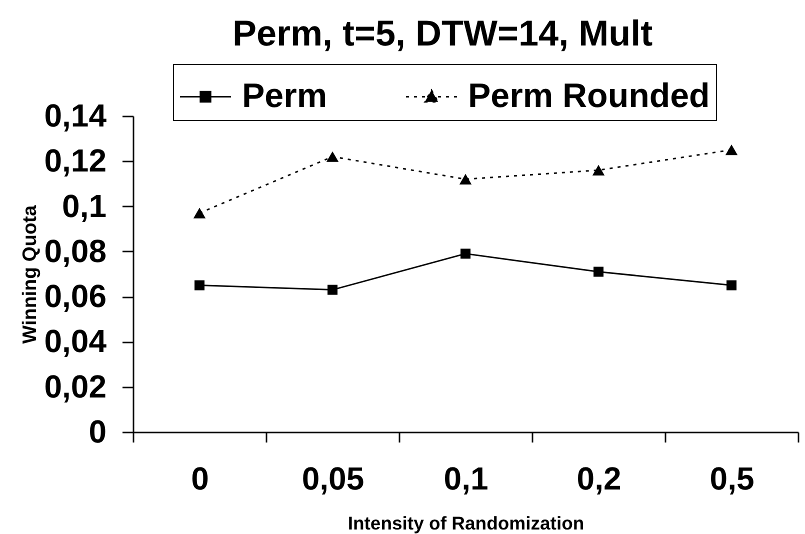 This screenshot has height=534, width=805. Describe the element at coordinates (333, 478) in the screenshot. I see `x-tick-label: 0,05` at that location.